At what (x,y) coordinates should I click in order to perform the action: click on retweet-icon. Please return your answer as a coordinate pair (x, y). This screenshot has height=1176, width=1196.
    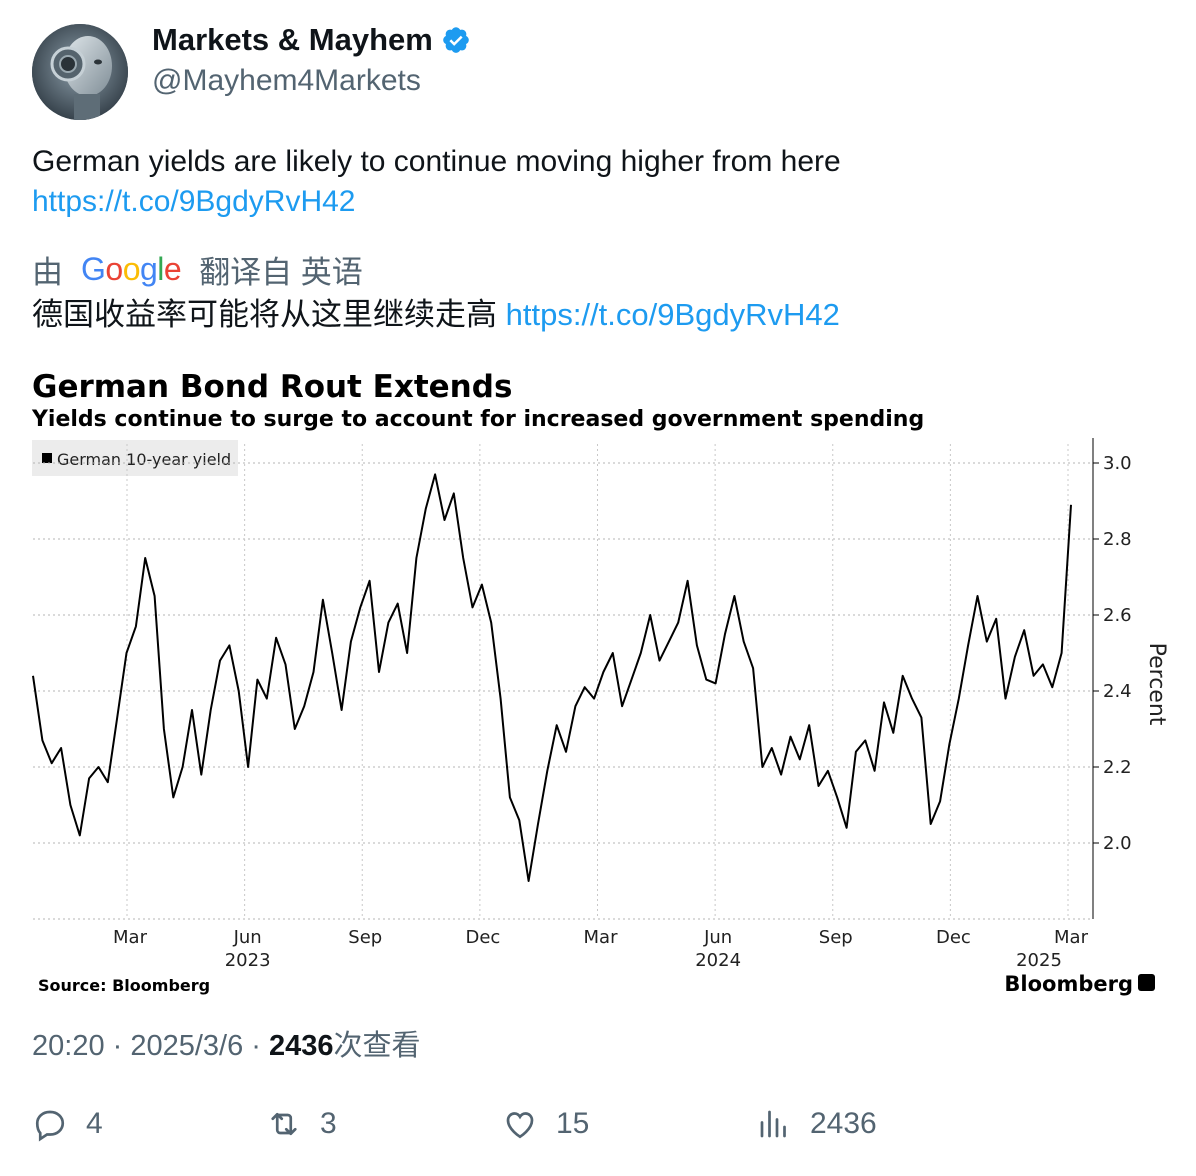
    Looking at the image, I should click on (284, 1124).